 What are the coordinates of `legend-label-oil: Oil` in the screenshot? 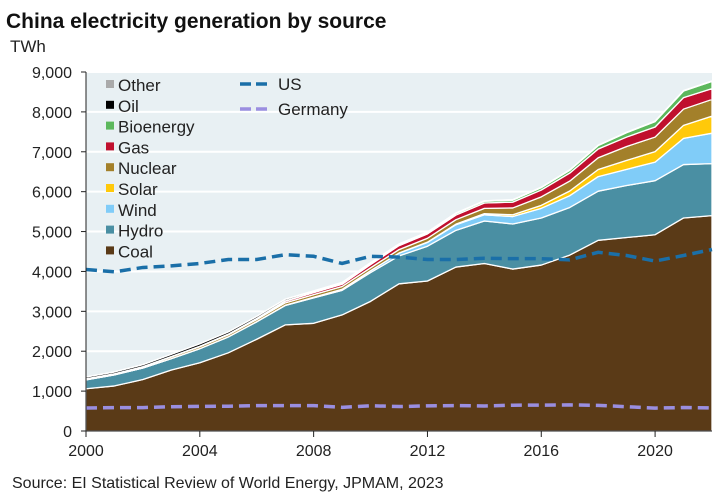 It's located at (128, 106).